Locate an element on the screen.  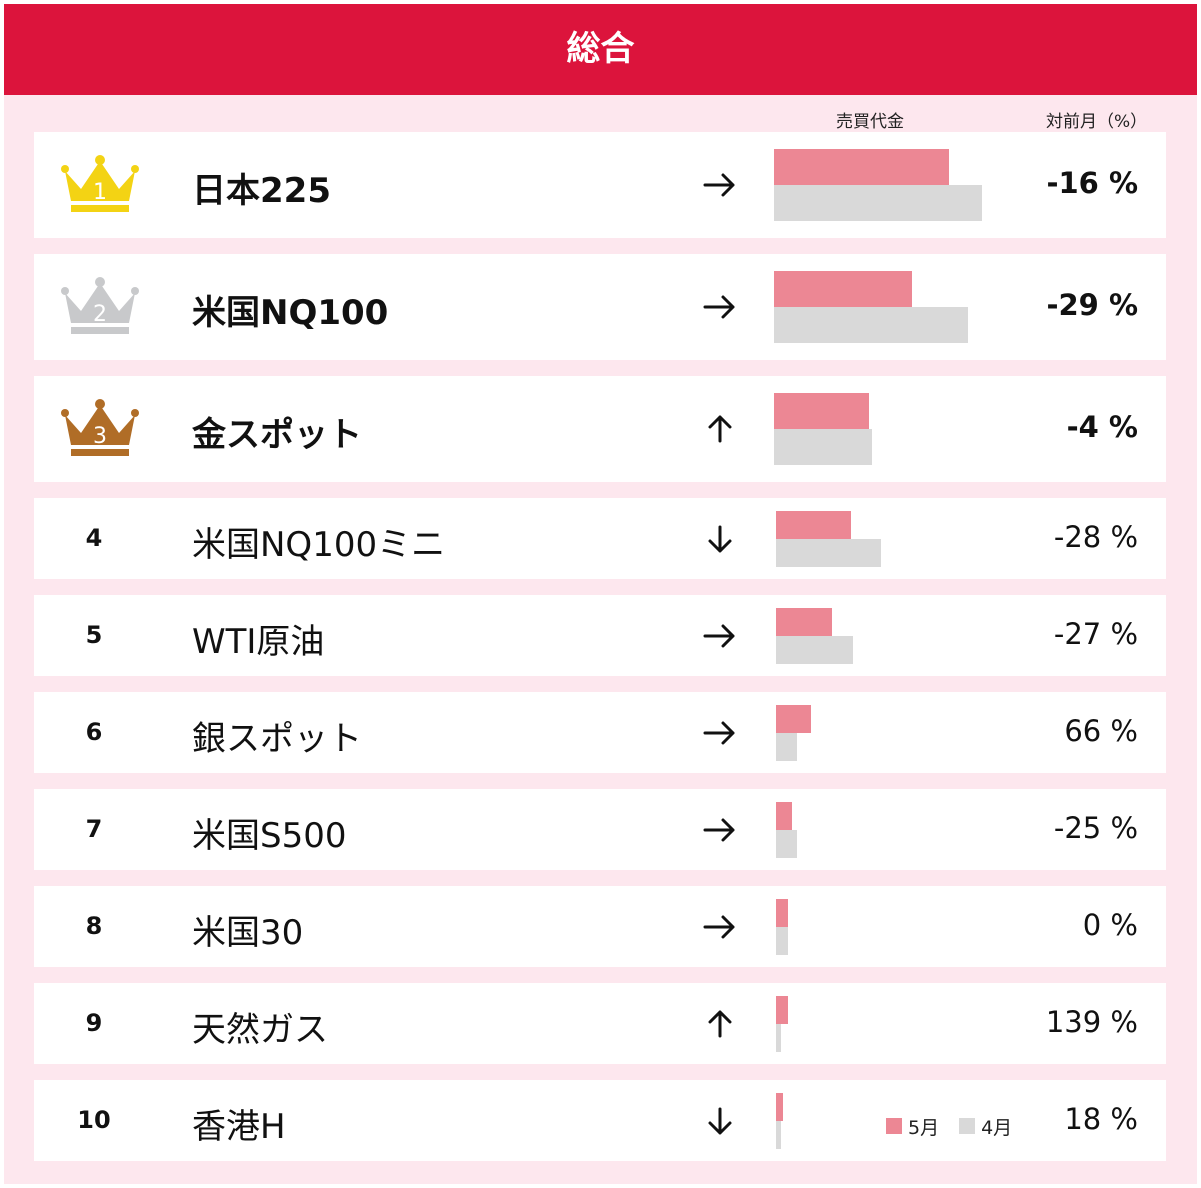
crown-icon: 3 is located at coordinates (100, 428).